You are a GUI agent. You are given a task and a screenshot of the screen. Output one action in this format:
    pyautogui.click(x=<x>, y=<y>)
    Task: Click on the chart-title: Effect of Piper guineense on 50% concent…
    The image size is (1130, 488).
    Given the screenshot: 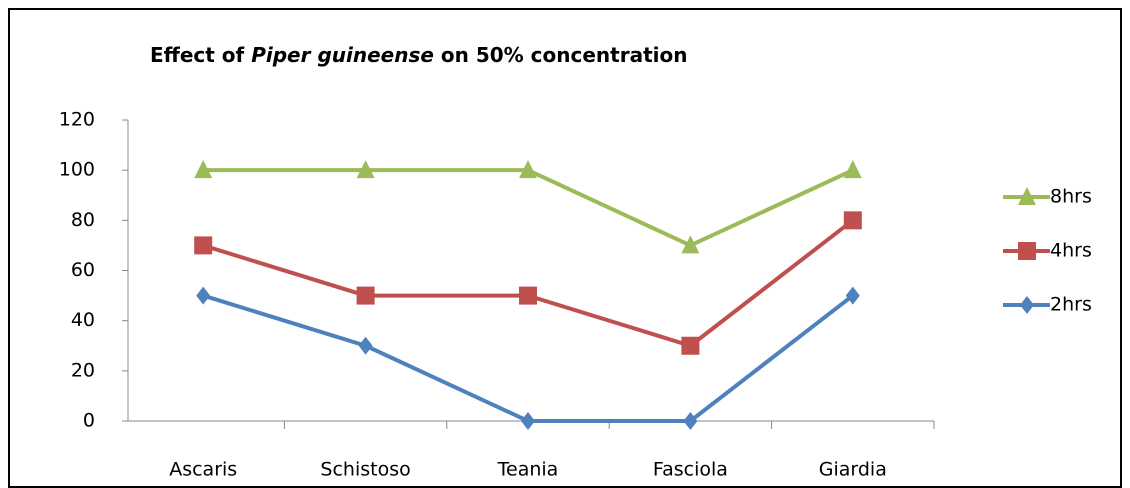 What is the action you would take?
    pyautogui.click(x=418, y=55)
    